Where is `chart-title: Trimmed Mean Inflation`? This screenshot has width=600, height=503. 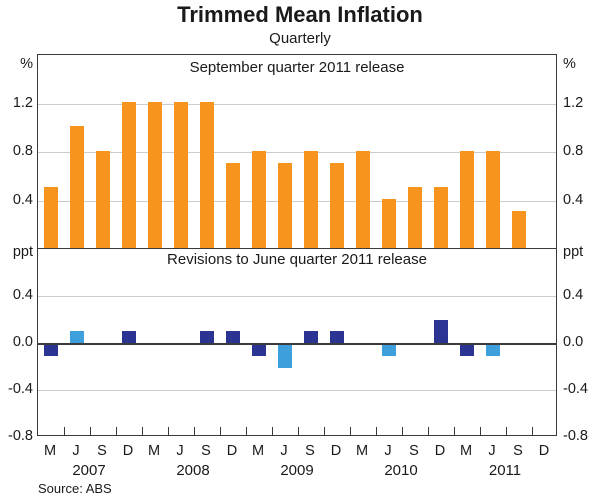
chart-title: Trimmed Mean Inflation is located at coordinates (300, 14).